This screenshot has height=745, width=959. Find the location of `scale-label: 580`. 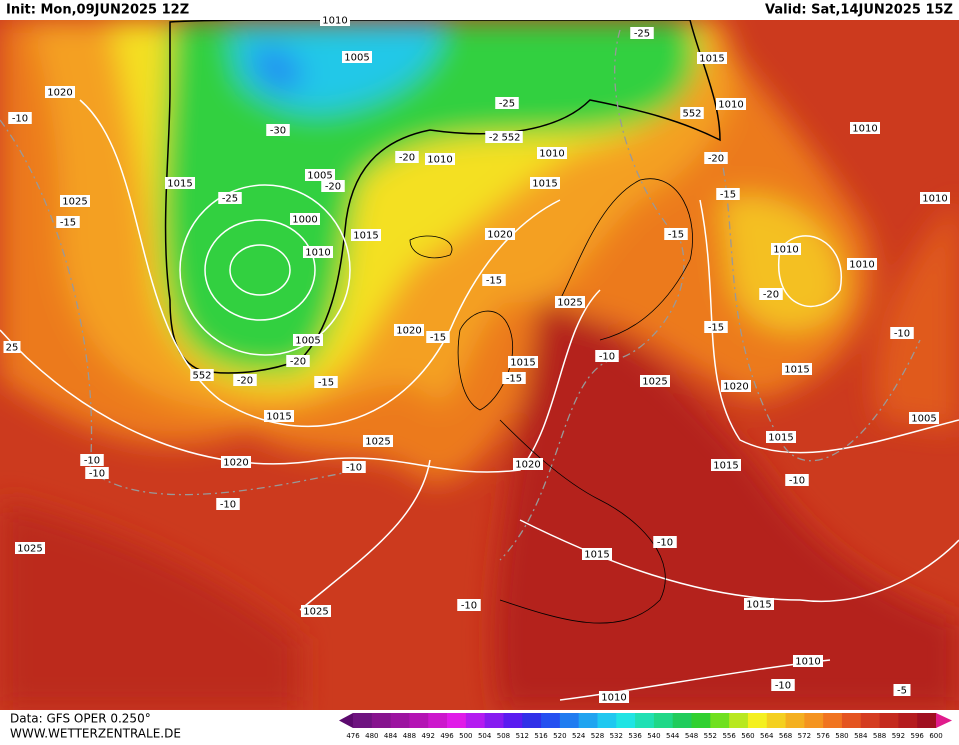

scale-label: 580 is located at coordinates (841, 736).